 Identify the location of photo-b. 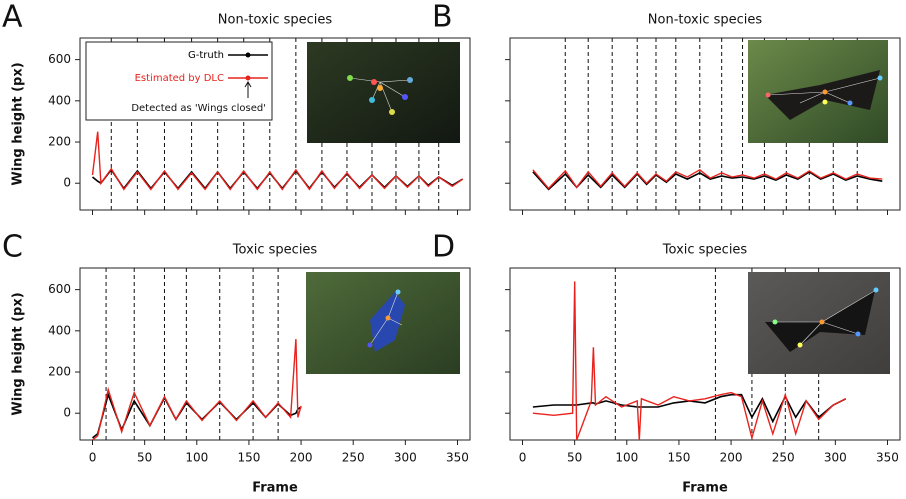
(818, 91).